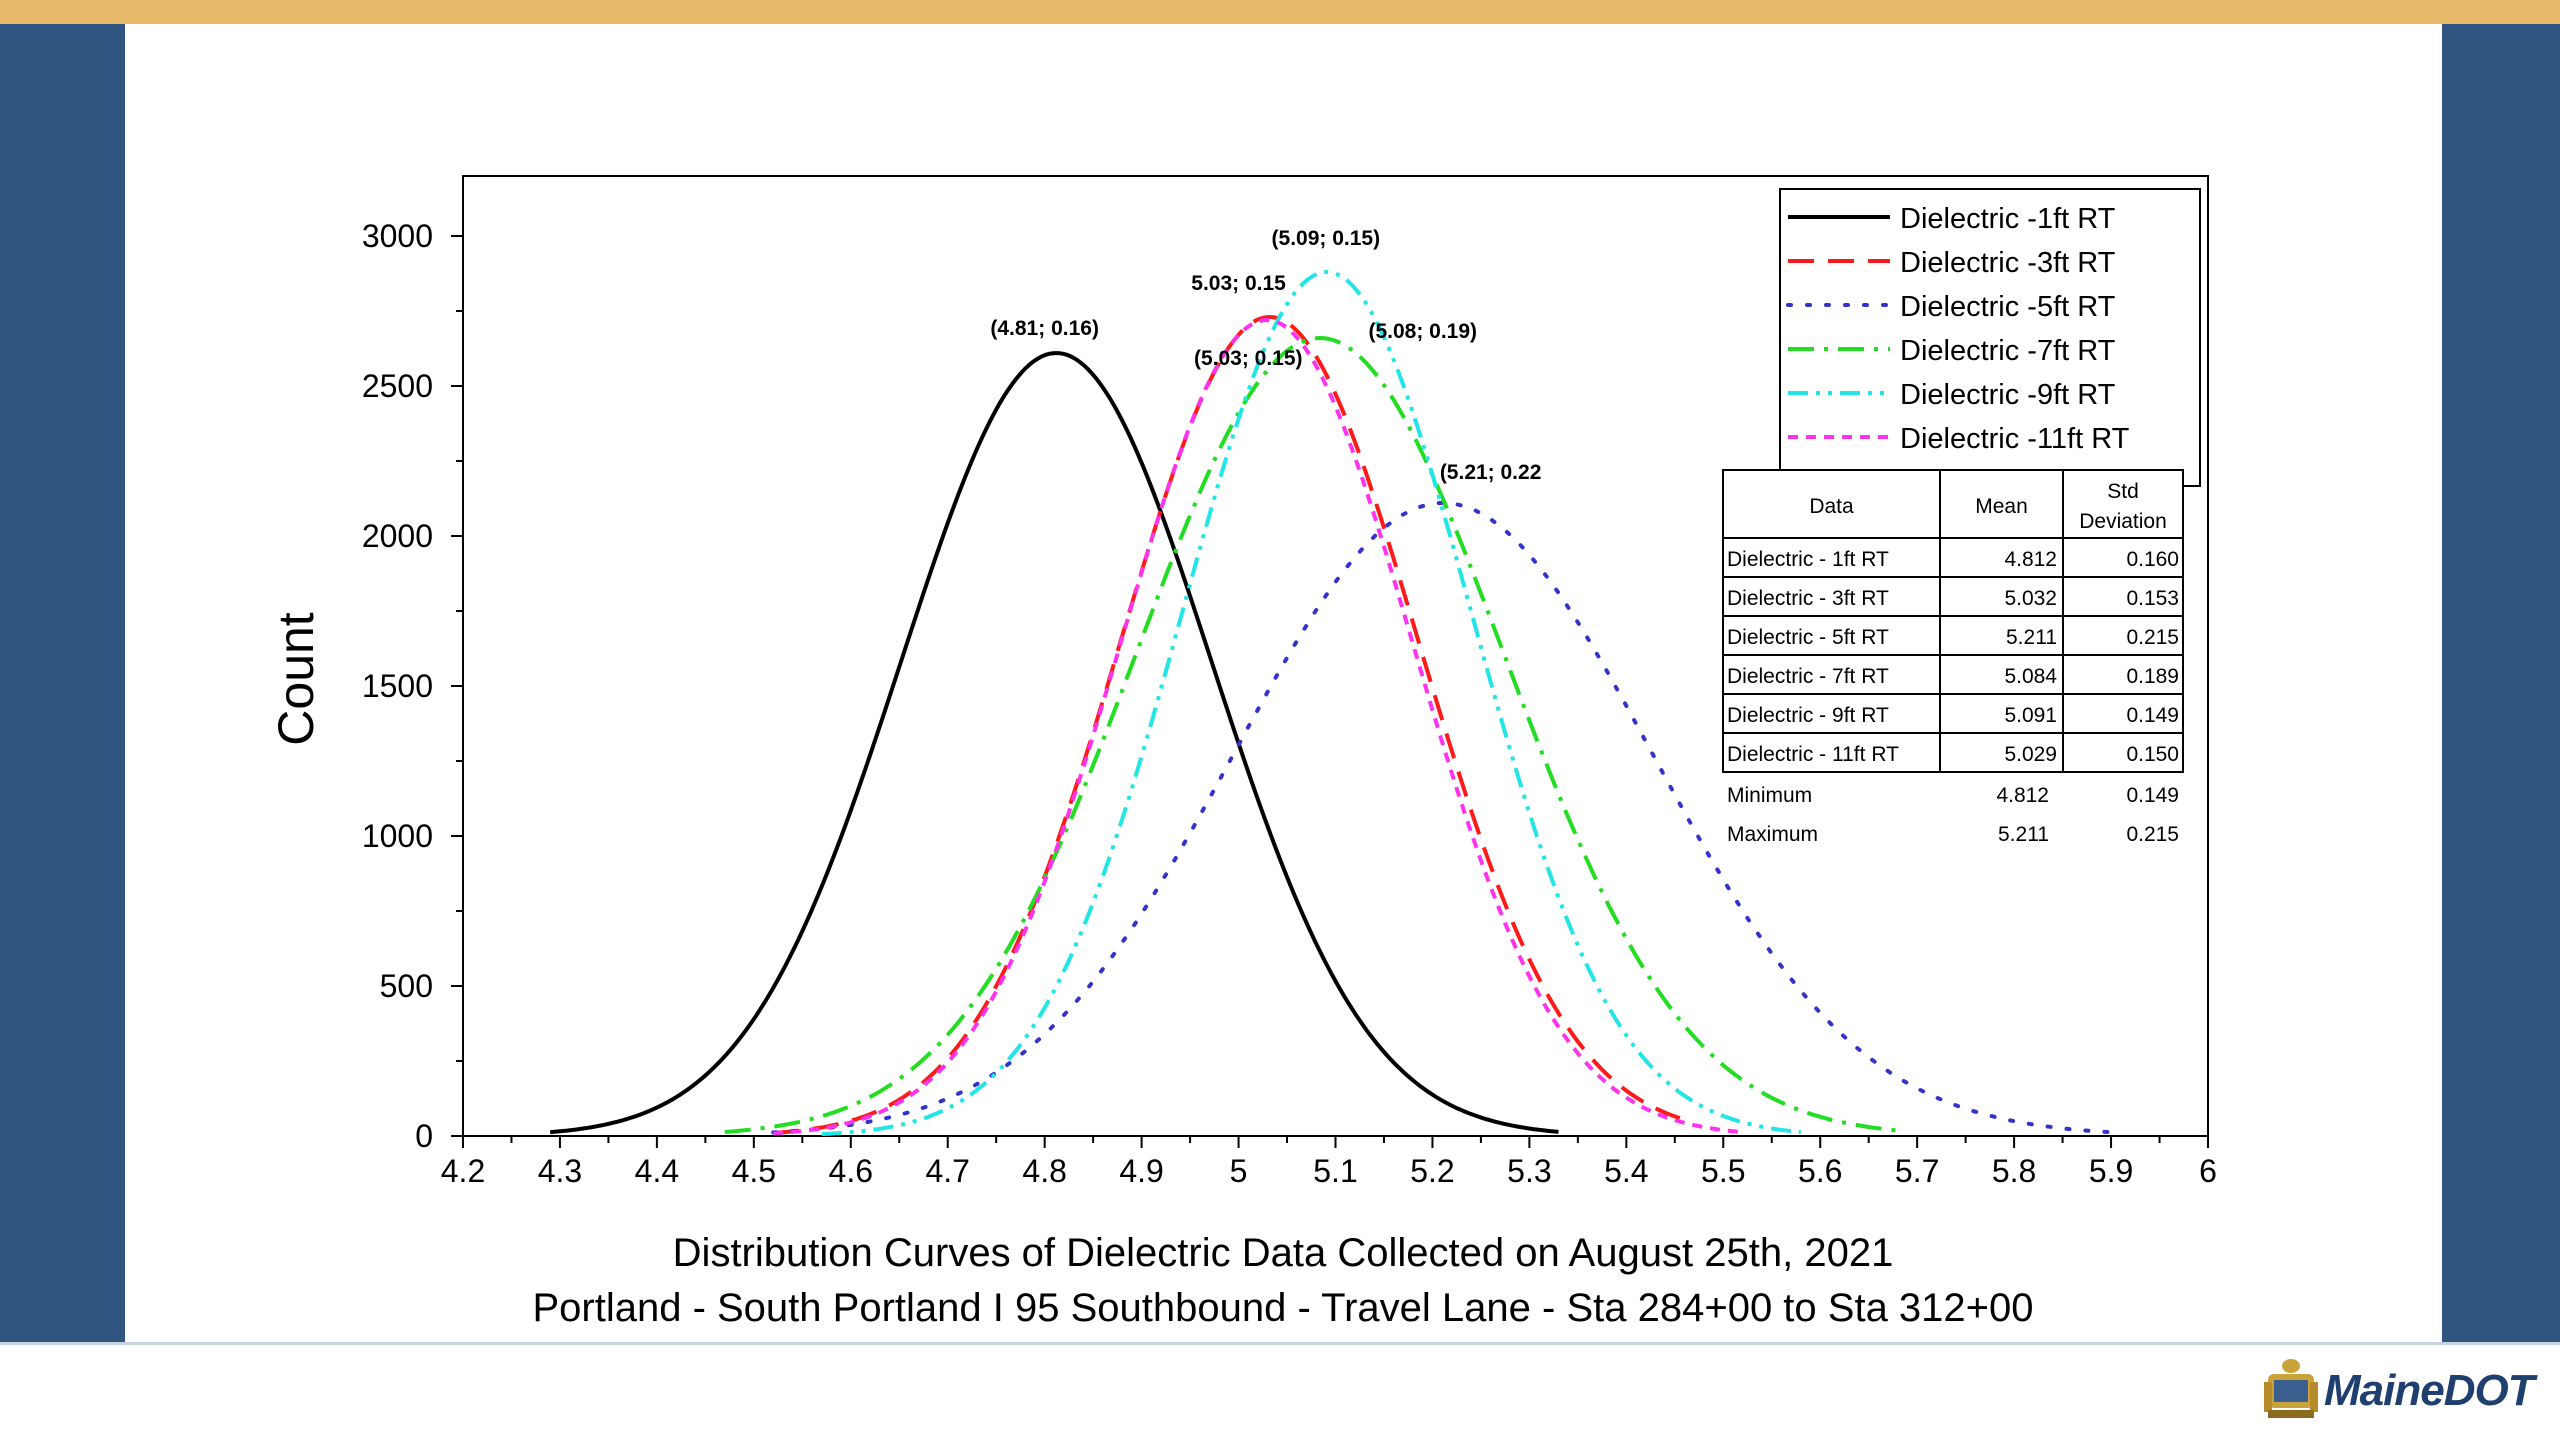  Describe the element at coordinates (2008, 395) in the screenshot. I see `legend-label-4: Dielectric -9ft RT` at that location.